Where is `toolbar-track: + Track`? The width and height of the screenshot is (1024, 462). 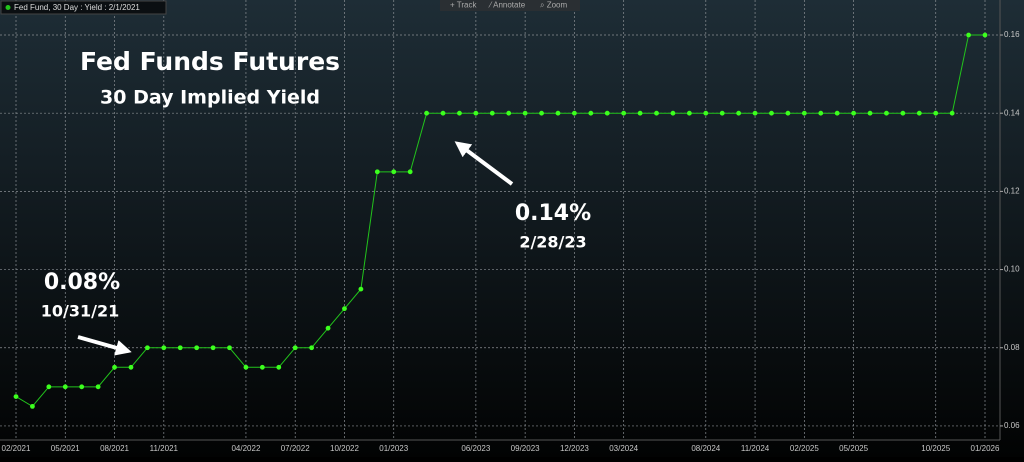 toolbar-track: + Track is located at coordinates (463, 5).